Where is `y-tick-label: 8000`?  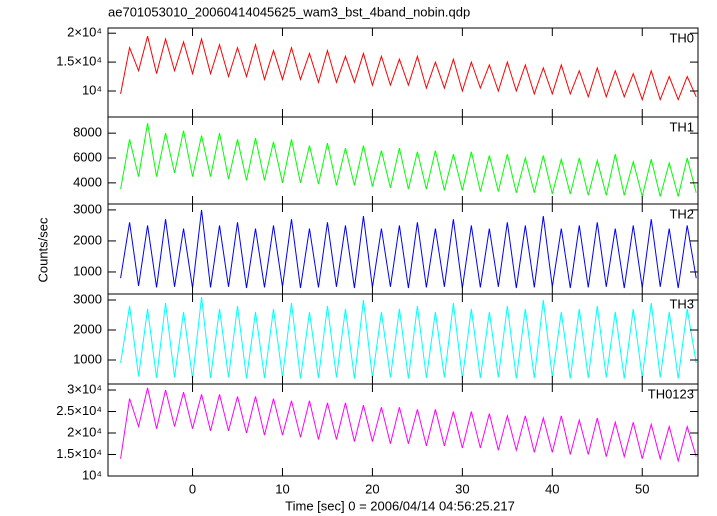 y-tick-label: 8000 is located at coordinates (87, 132).